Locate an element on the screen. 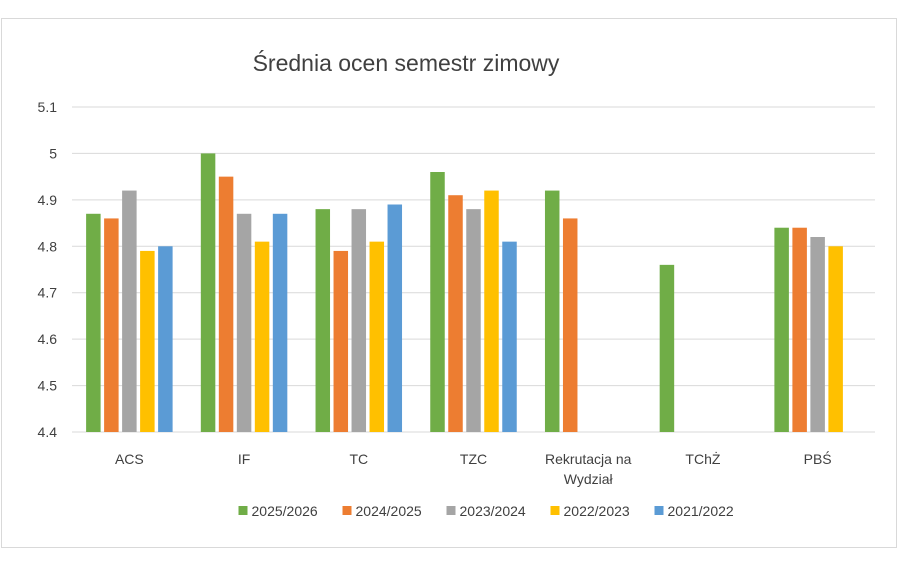 The height and width of the screenshot is (575, 900). y-tick-label: 5.1 is located at coordinates (48, 107).